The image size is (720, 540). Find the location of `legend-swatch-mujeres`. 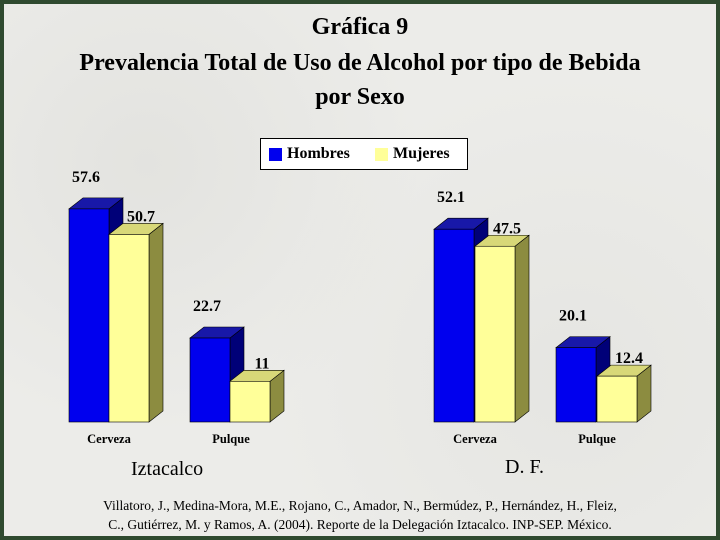

legend-swatch-mujeres is located at coordinates (381, 154).